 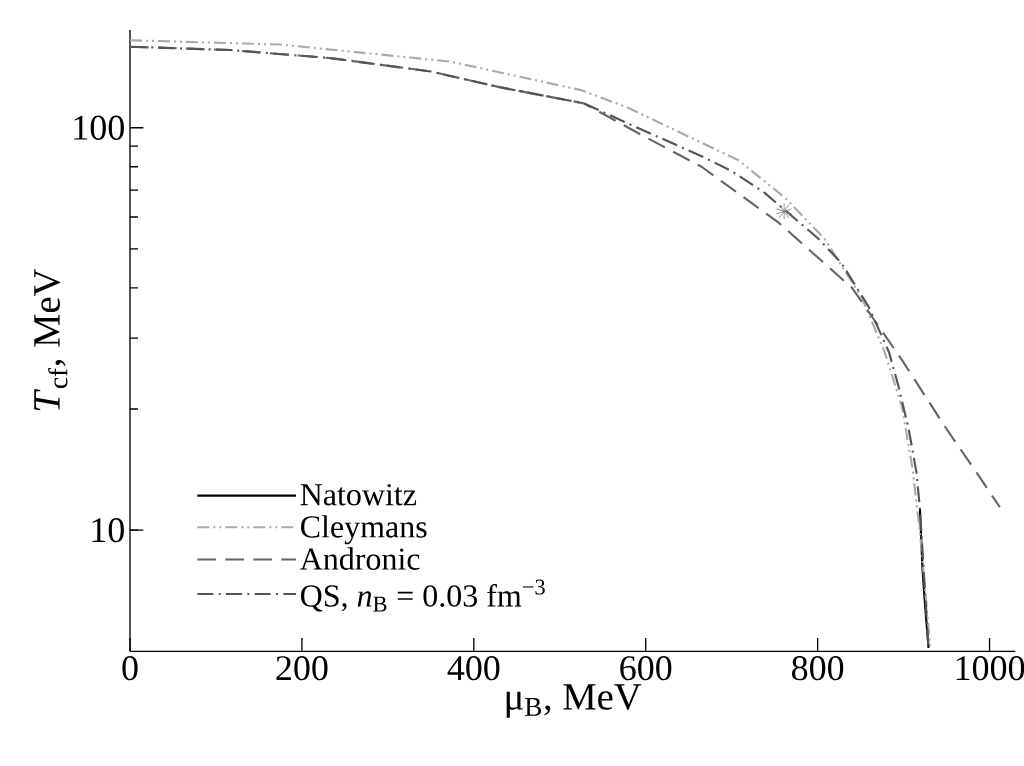 I want to click on y-tick-label: 100, so click(x=99, y=127).